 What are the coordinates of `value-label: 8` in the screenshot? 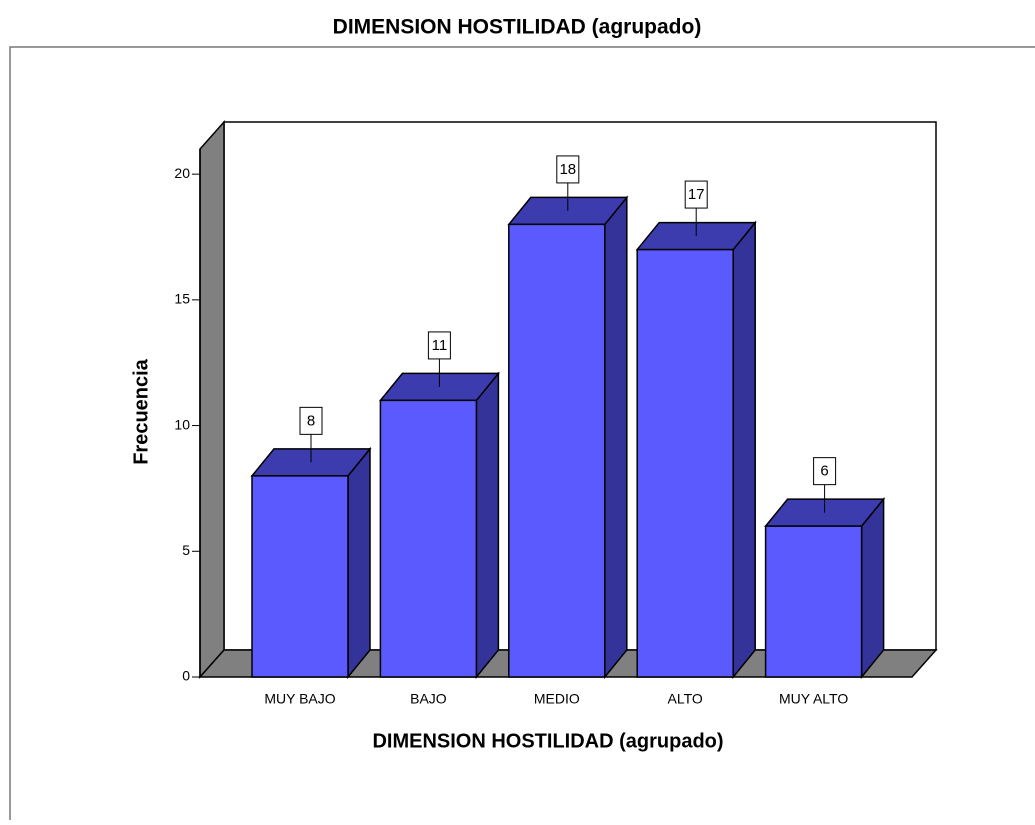 It's located at (311, 420).